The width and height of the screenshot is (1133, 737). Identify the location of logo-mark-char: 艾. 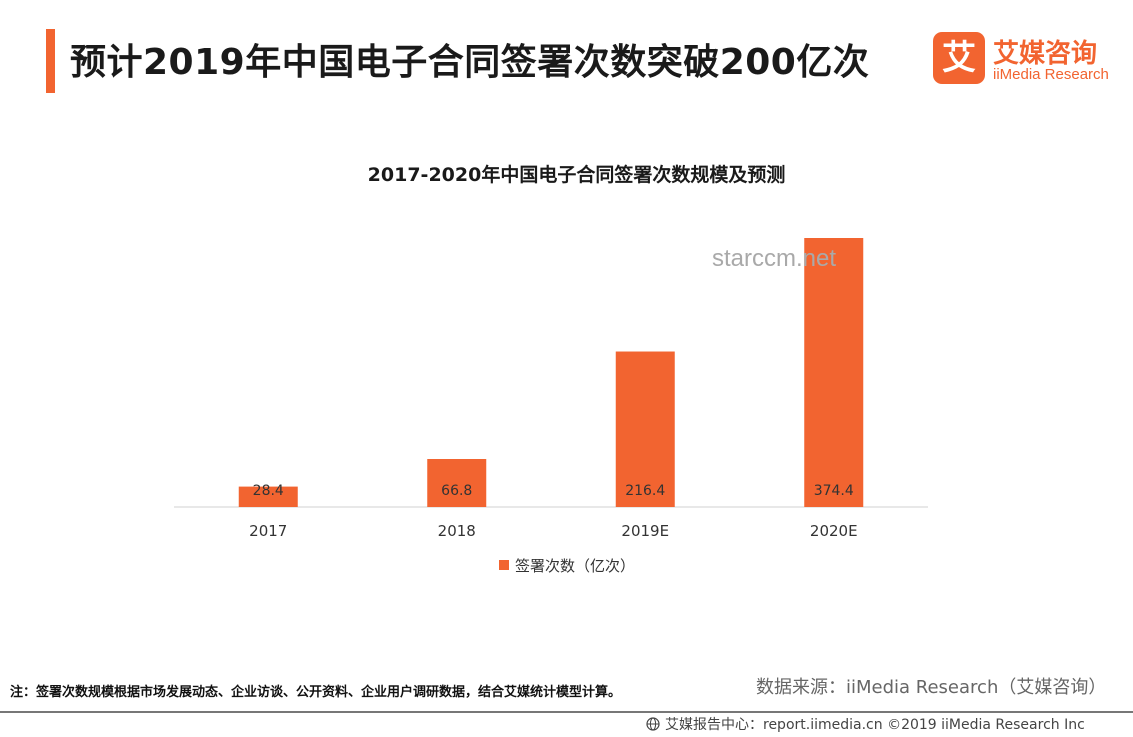
(959, 58).